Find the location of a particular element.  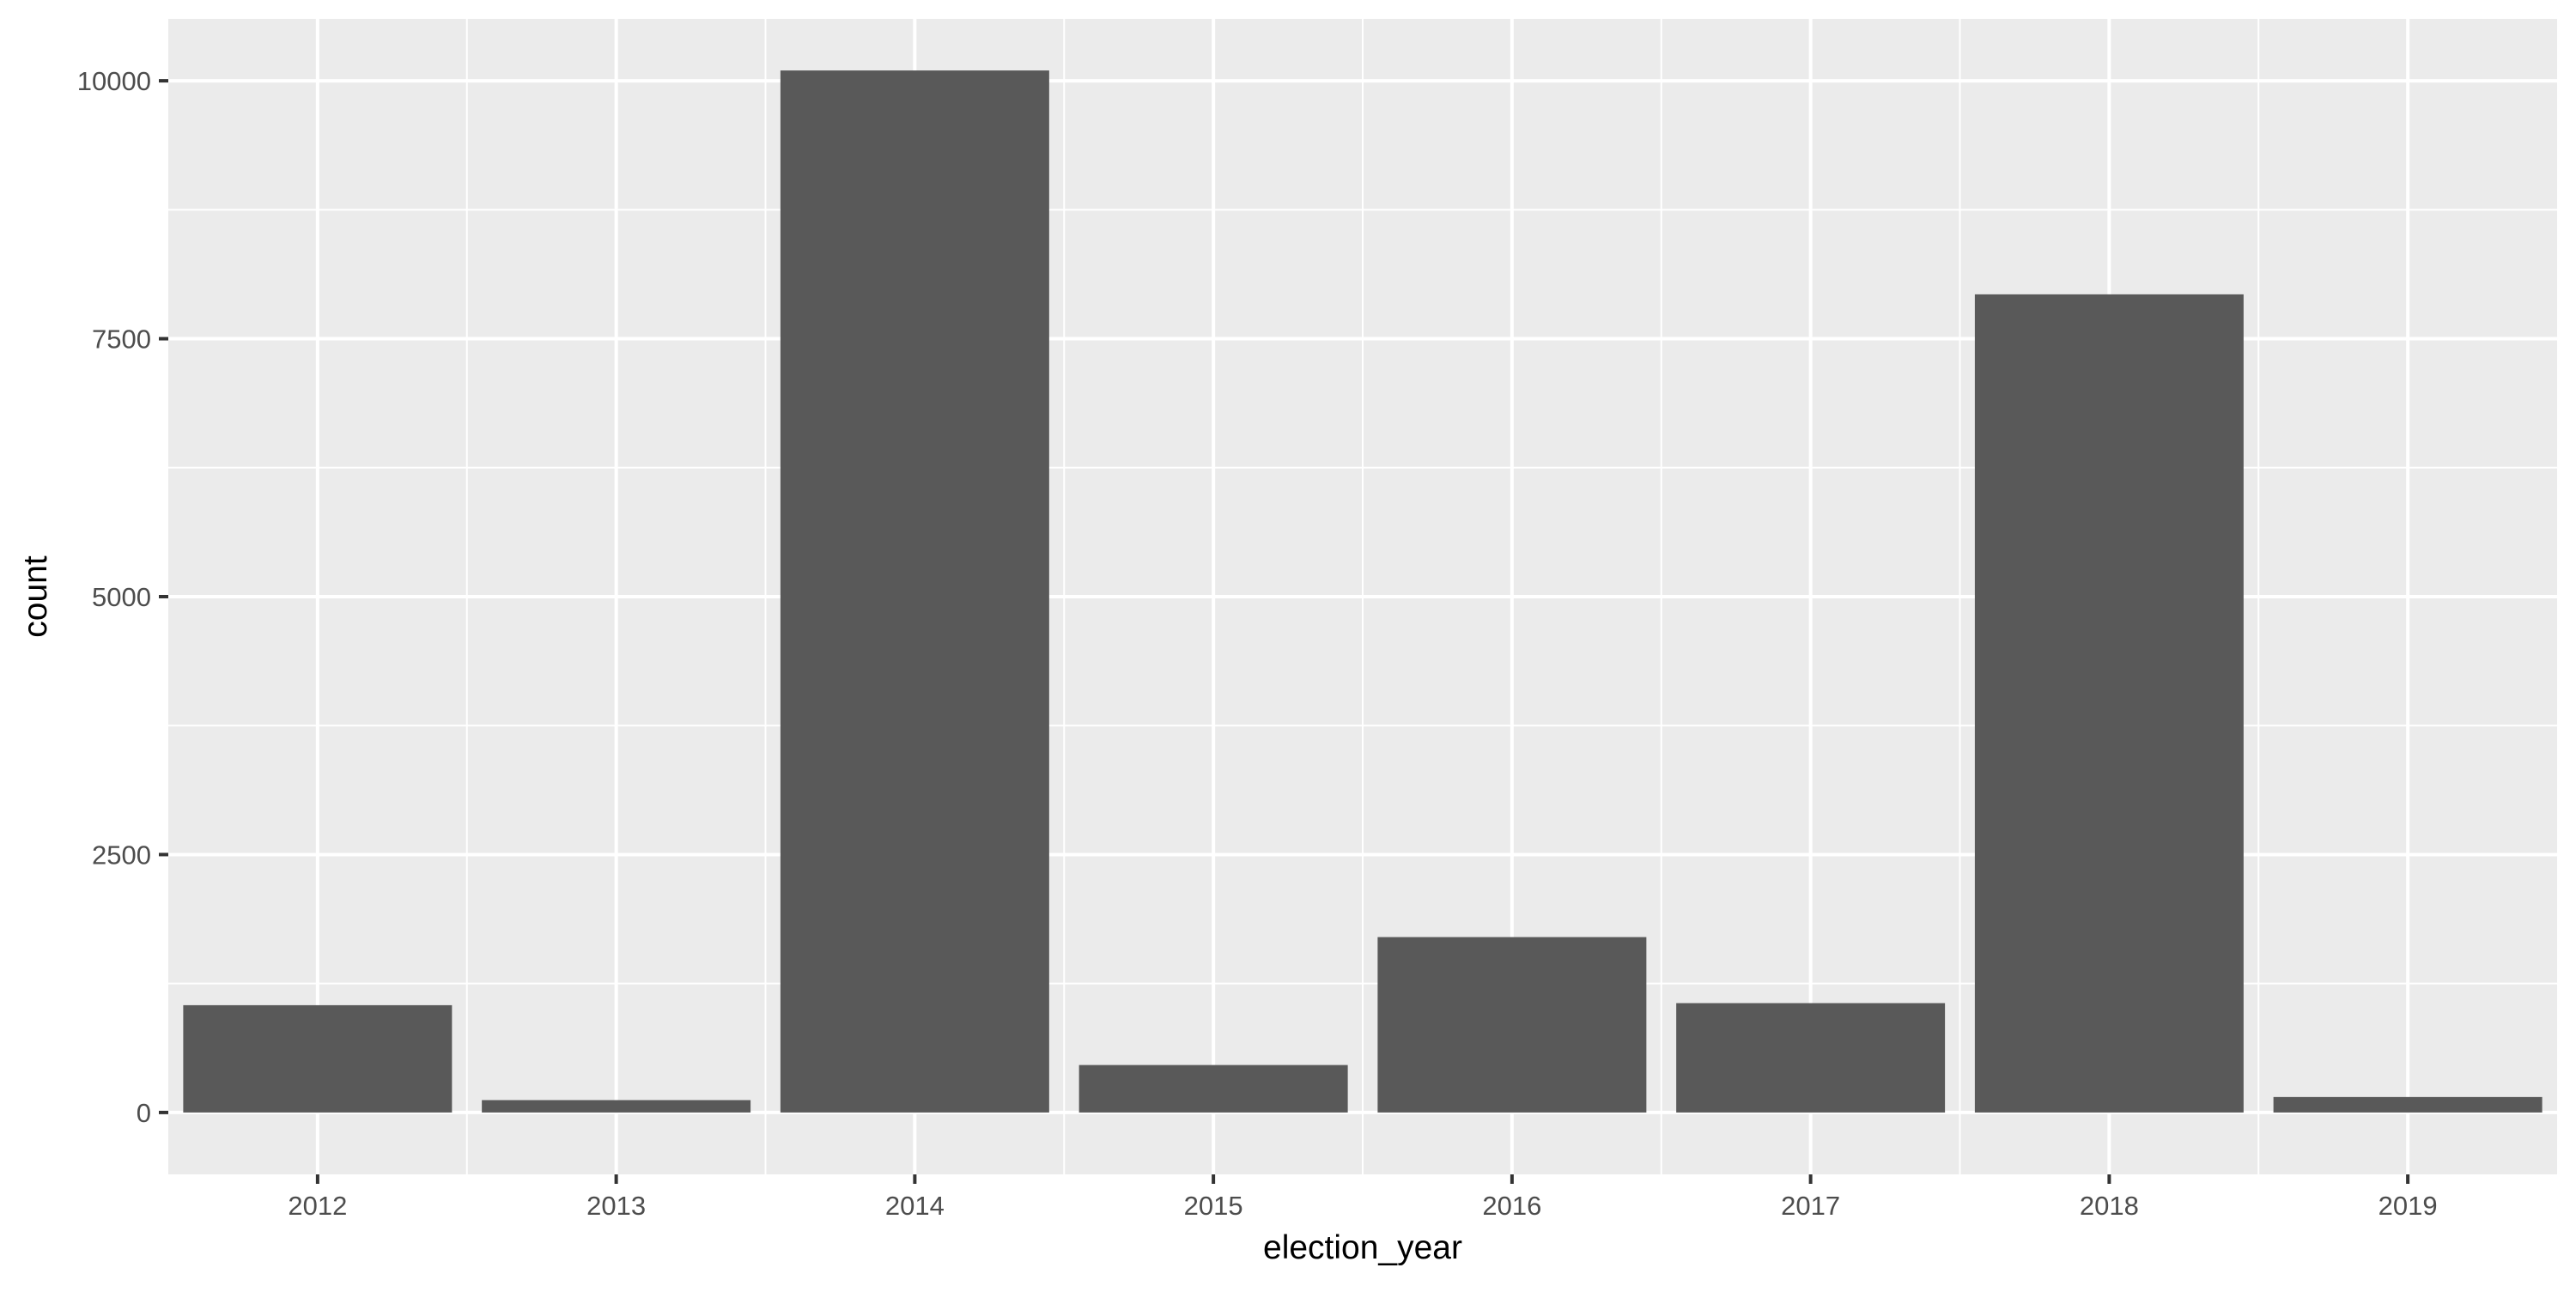

x-tick-label: 2016 is located at coordinates (1511, 1206).